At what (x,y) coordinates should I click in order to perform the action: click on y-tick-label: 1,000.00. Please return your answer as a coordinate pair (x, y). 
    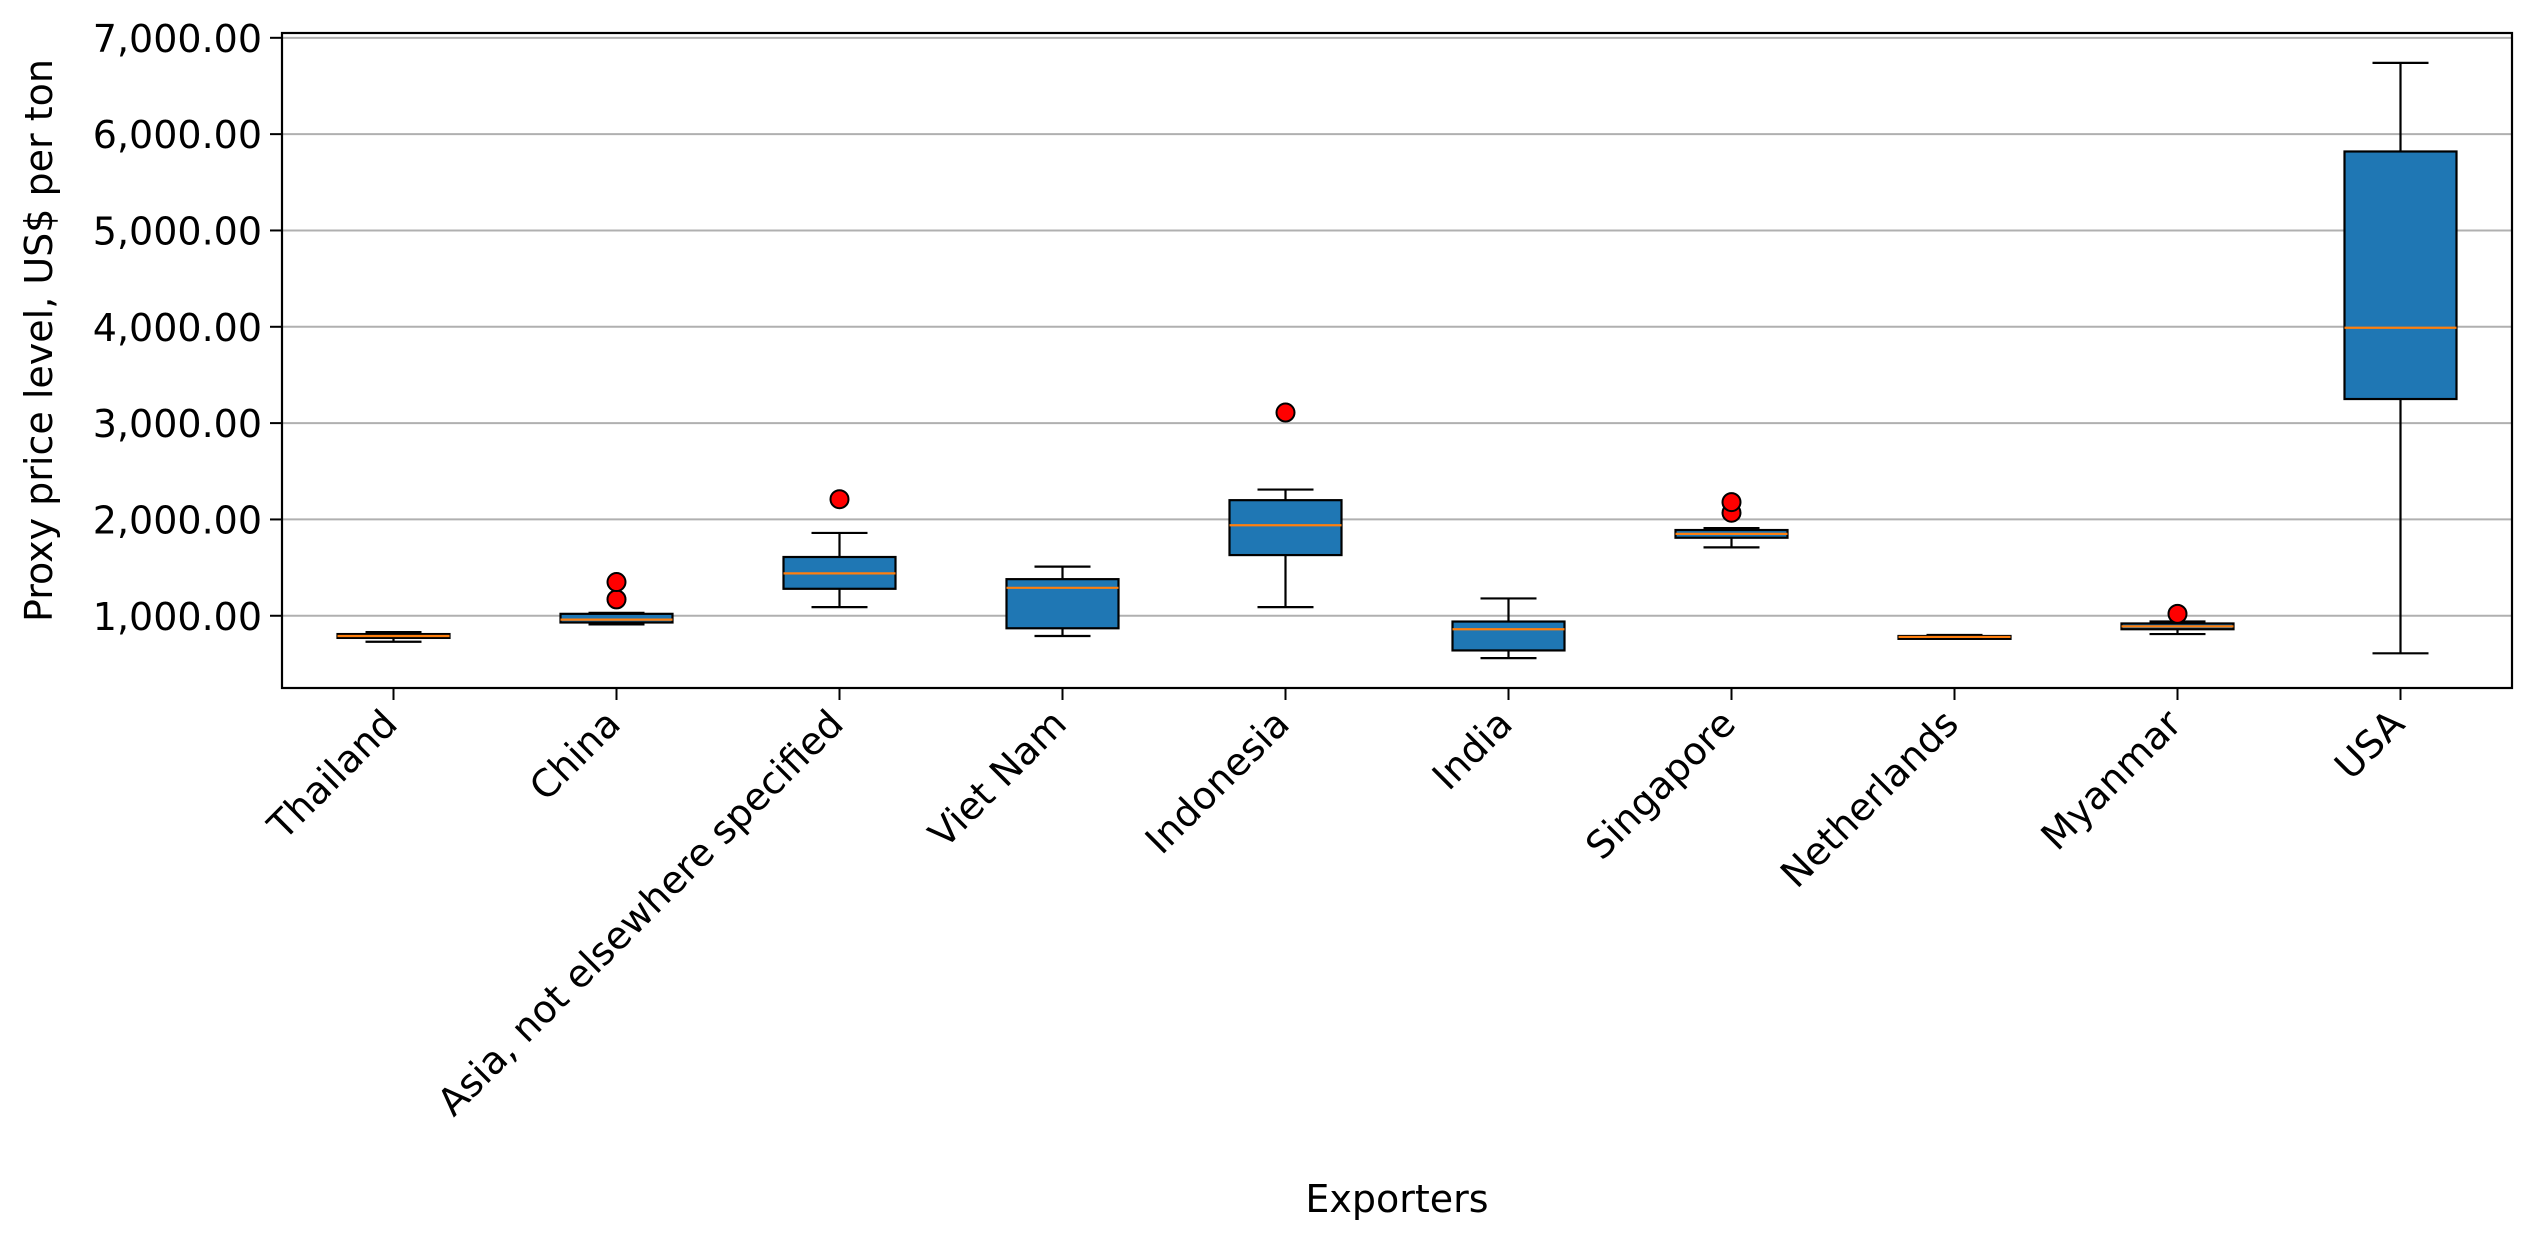
    Looking at the image, I should click on (177, 617).